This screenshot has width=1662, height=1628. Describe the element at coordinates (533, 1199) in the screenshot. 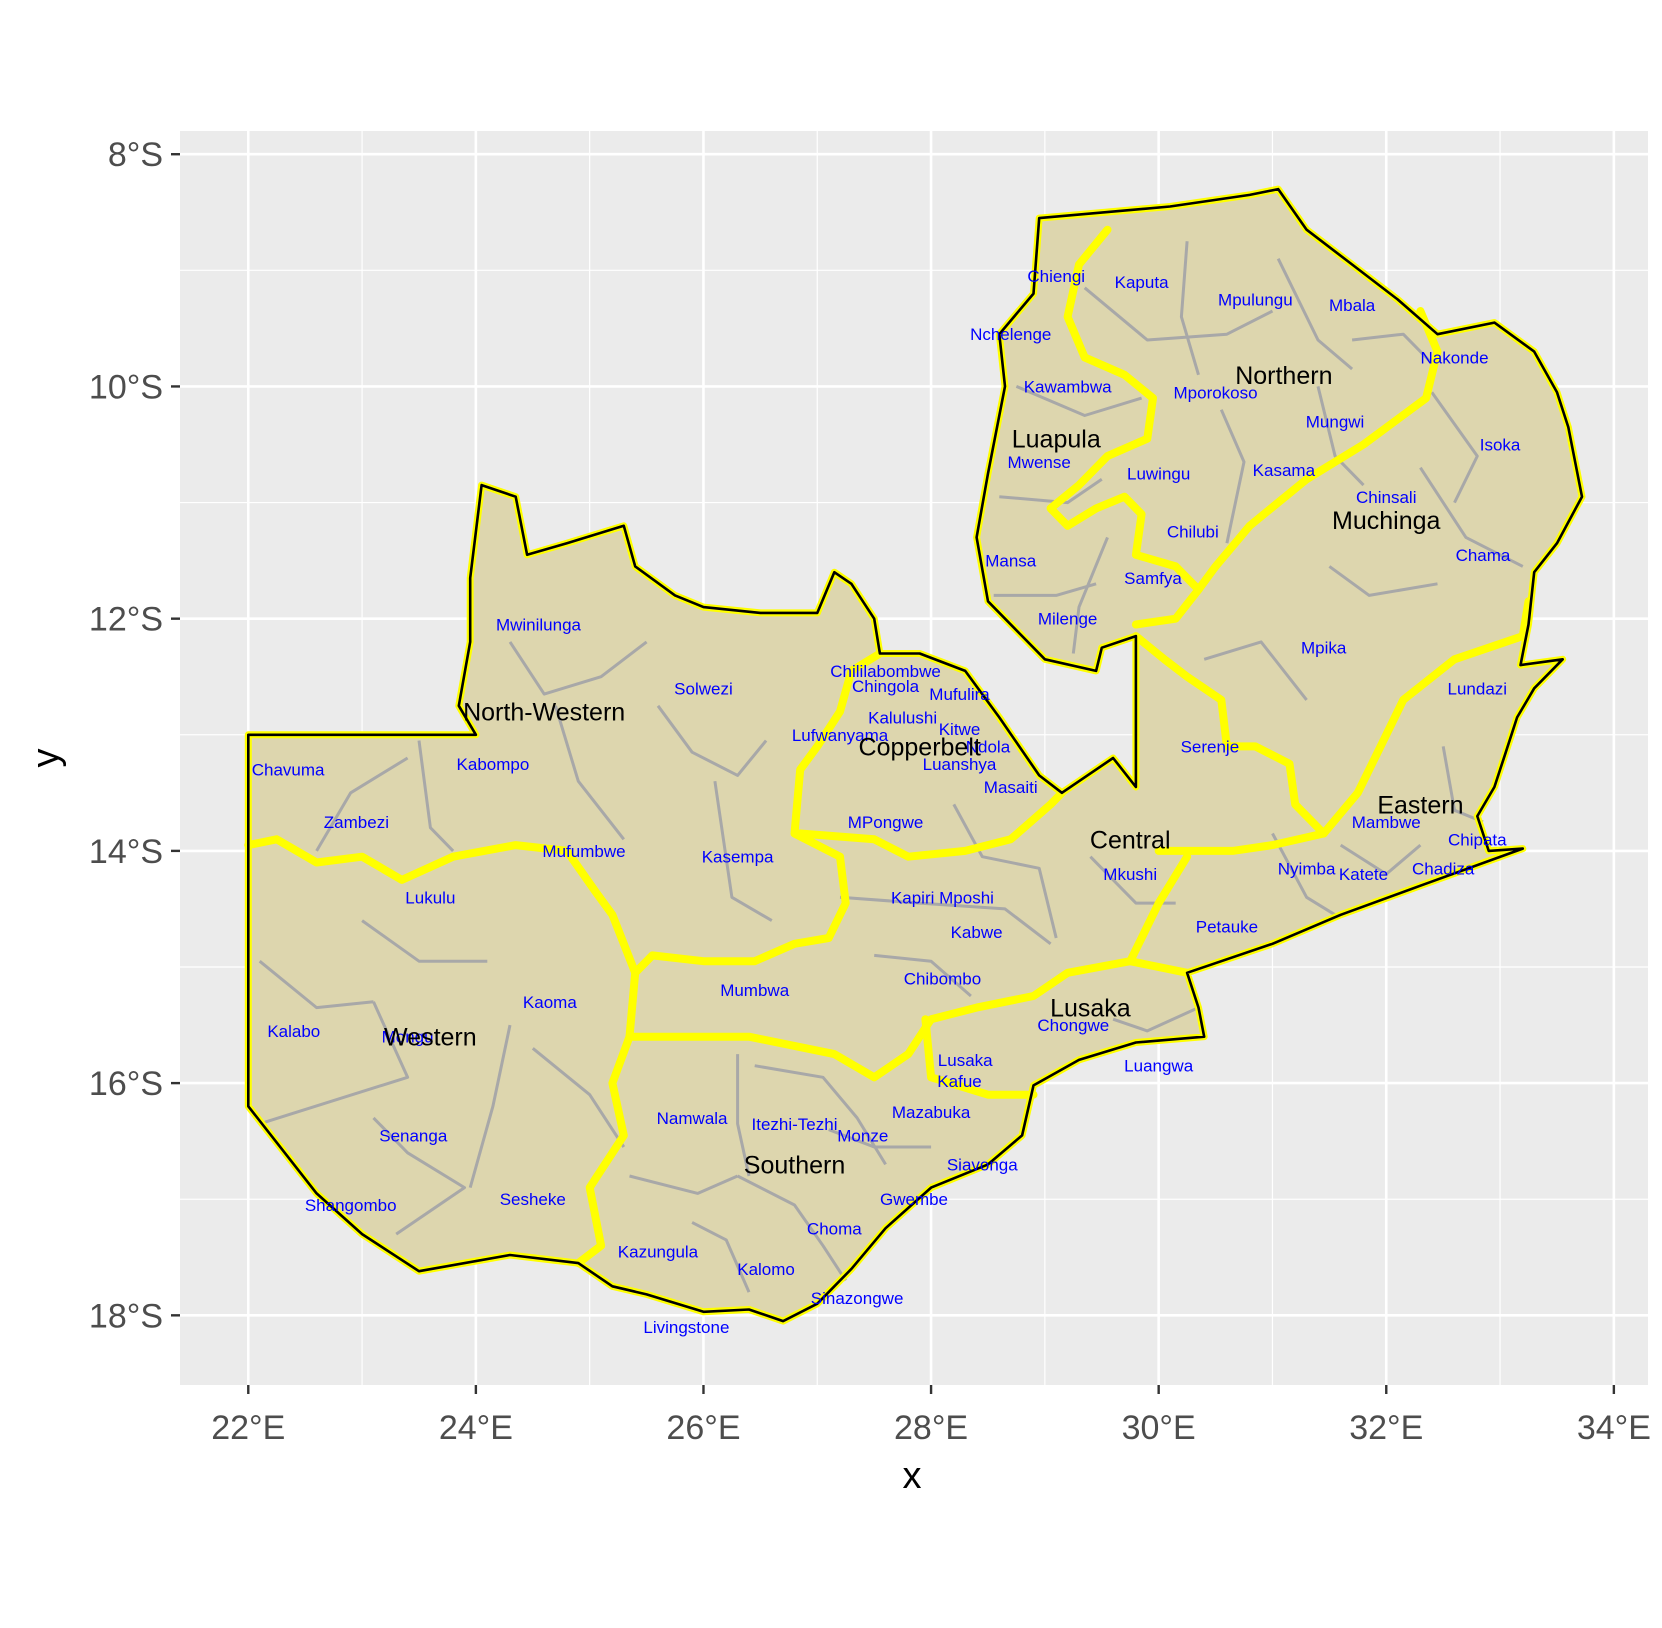

I see `district-label: Sesheke` at that location.